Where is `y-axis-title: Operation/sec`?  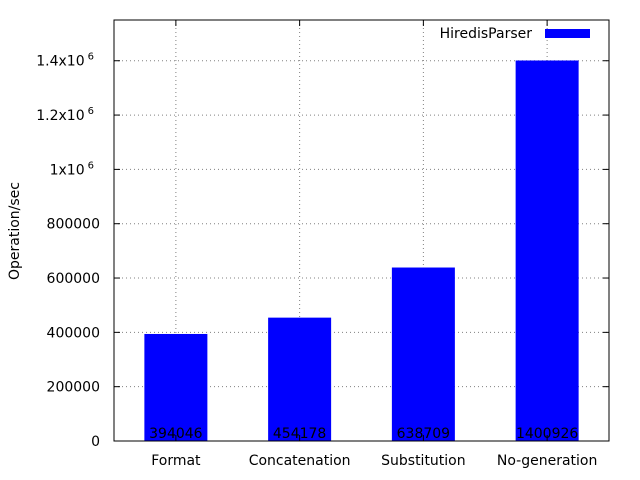 y-axis-title: Operation/sec is located at coordinates (15, 231).